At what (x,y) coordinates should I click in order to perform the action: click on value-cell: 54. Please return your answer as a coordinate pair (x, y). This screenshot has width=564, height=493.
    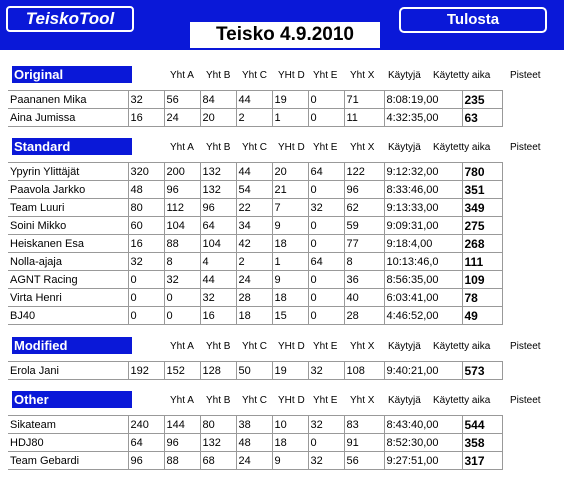
    Looking at the image, I should click on (254, 189).